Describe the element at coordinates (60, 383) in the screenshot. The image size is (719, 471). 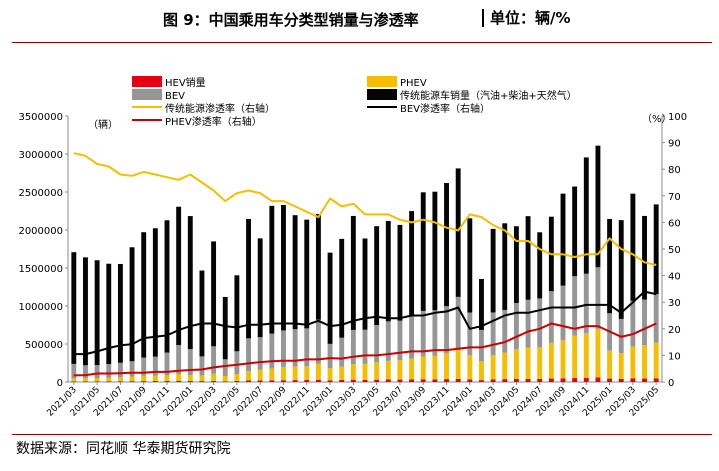
I see `left-tick-label: 0` at that location.